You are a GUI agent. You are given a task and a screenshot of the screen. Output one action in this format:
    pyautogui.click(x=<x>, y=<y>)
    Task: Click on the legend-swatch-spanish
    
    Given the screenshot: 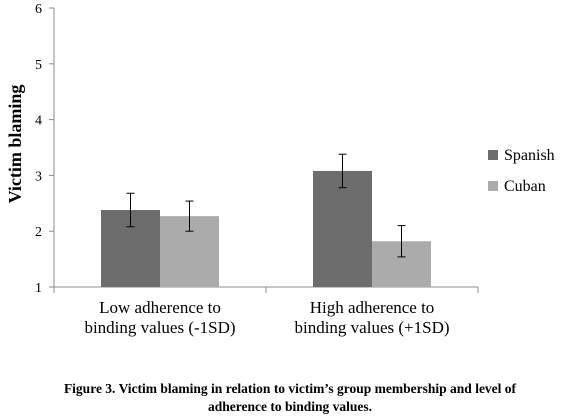 What is the action you would take?
    pyautogui.click(x=493, y=155)
    